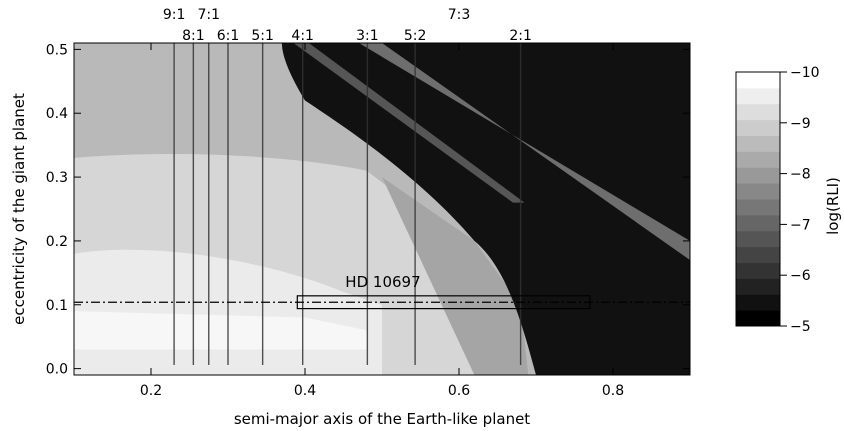 The image size is (844, 431). What do you see at coordinates (174, 15) in the screenshot?
I see `resonance-label: 9:1` at bounding box center [174, 15].